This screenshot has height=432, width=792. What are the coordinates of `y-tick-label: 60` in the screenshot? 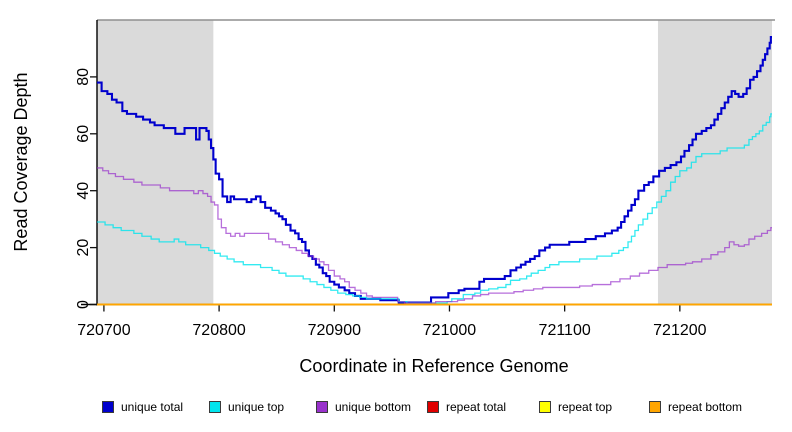 It's located at (83, 134).